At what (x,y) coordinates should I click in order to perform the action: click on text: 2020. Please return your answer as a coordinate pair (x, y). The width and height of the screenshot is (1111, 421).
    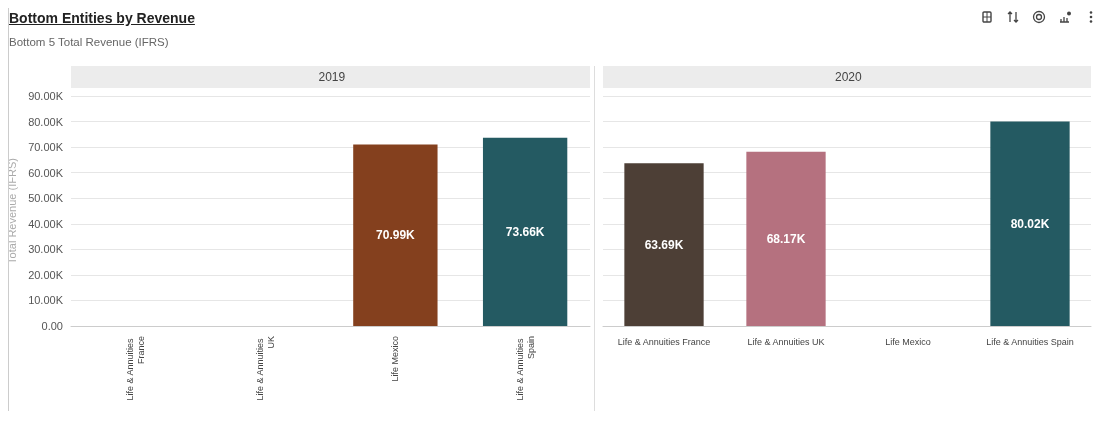
    Looking at the image, I should click on (849, 77).